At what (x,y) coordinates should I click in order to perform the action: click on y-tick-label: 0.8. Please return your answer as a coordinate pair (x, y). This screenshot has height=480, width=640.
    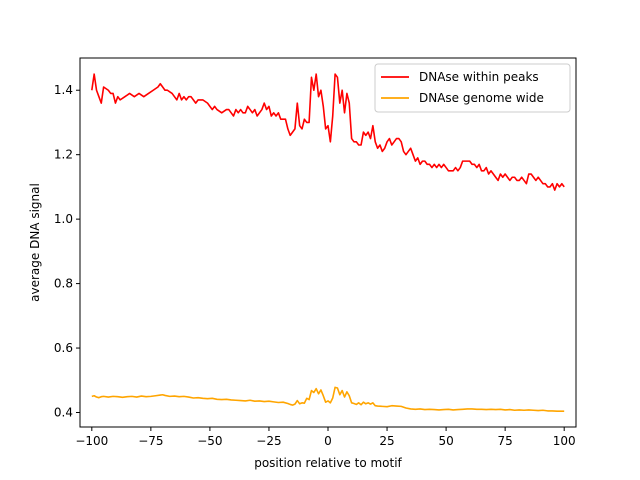
    Looking at the image, I should click on (63, 284).